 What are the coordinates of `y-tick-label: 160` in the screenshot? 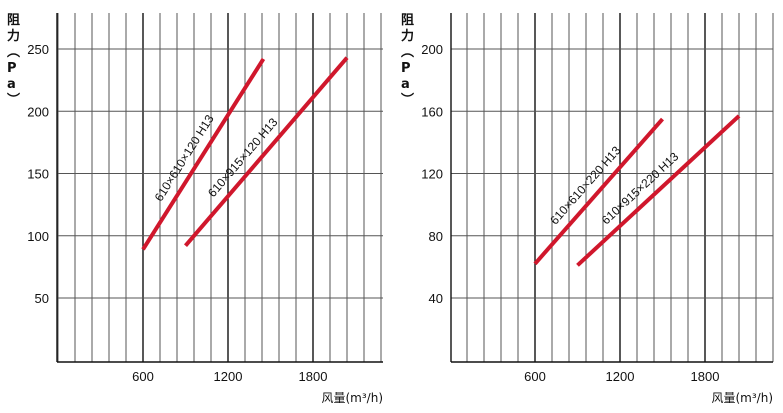 It's located at (432, 111).